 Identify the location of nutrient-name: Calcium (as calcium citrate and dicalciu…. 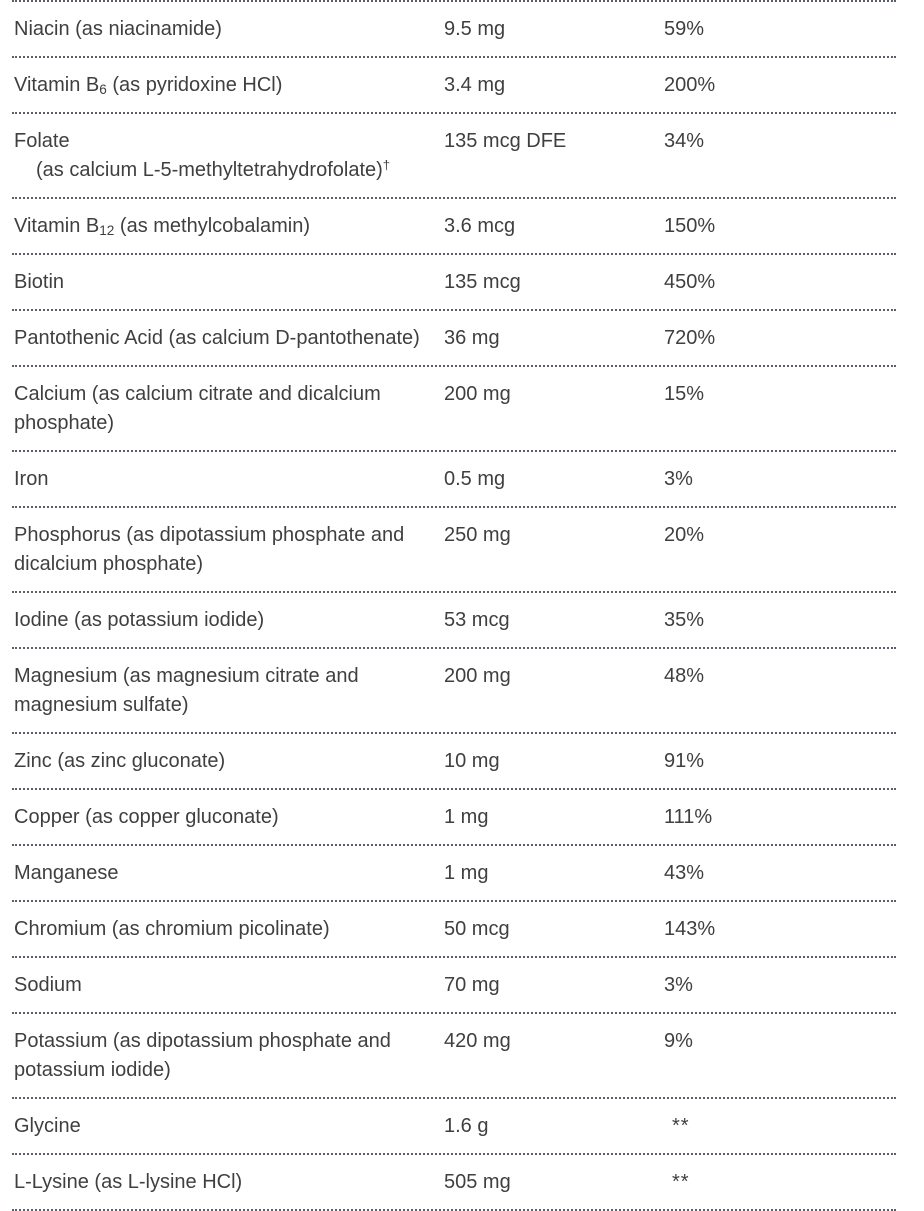
(197, 408).